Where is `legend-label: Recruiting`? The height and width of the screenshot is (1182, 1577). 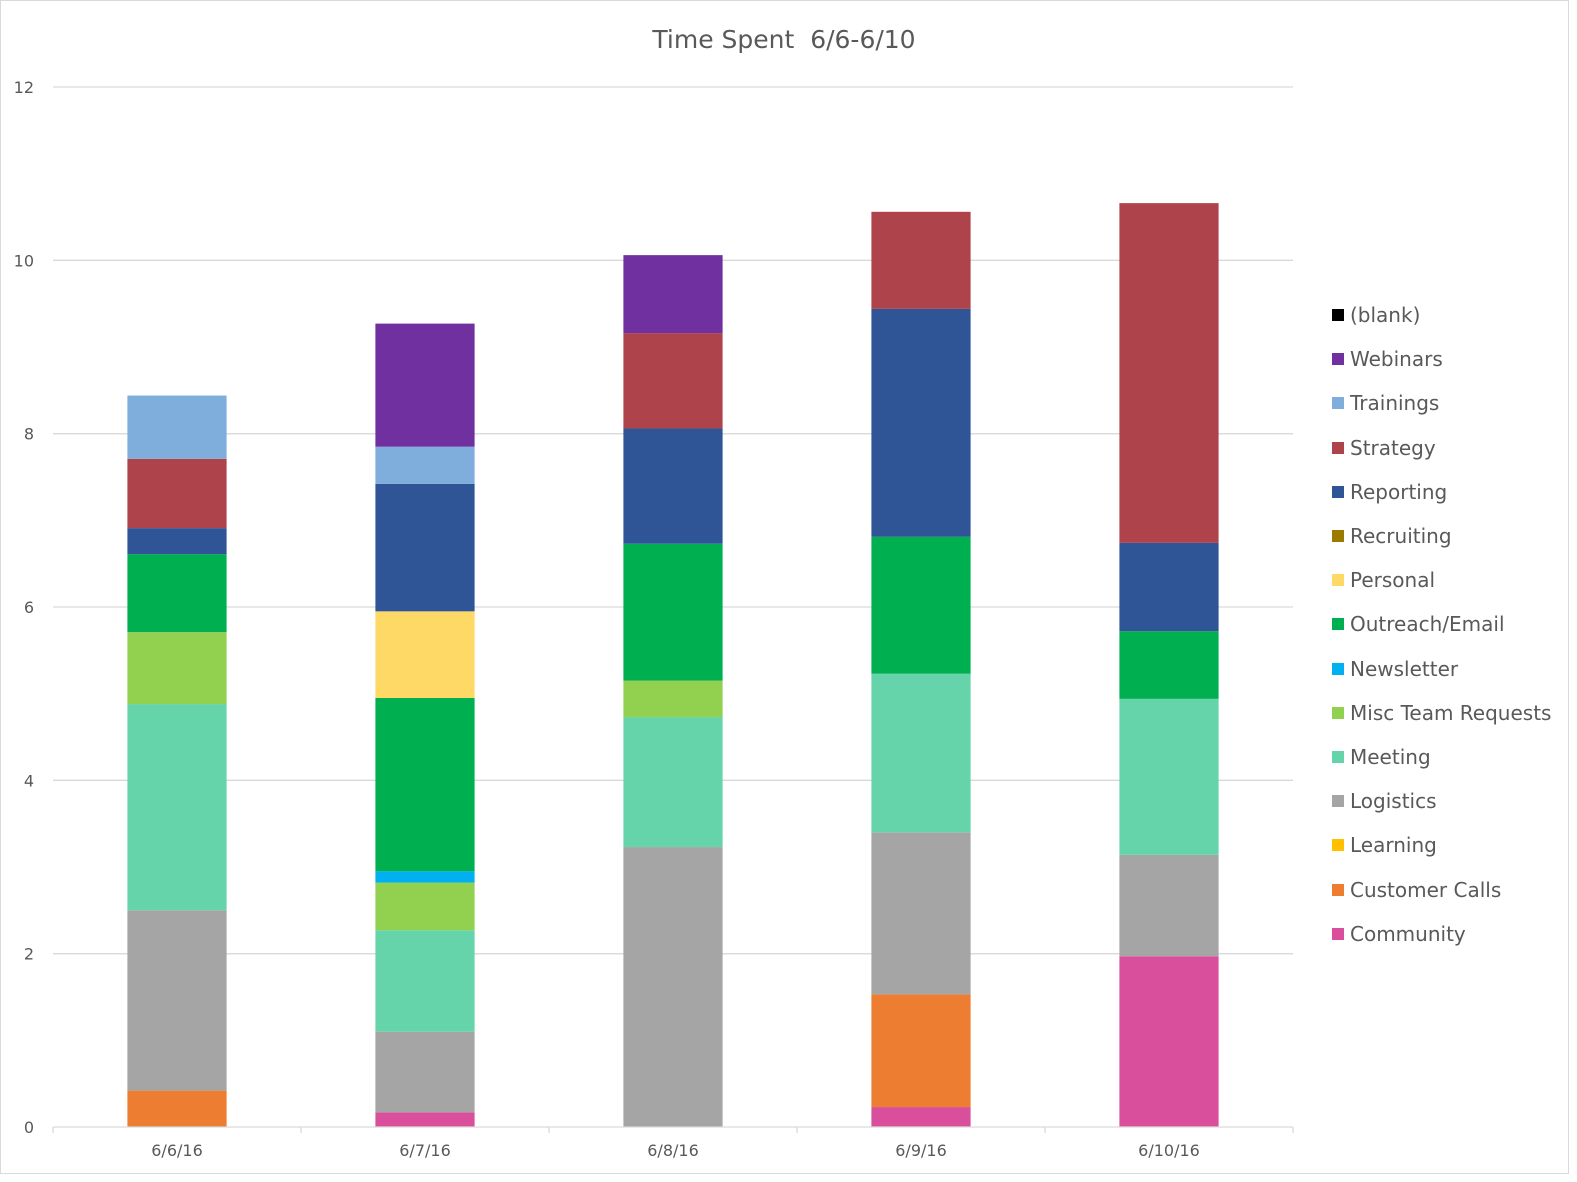
legend-label: Recruiting is located at coordinates (1401, 536).